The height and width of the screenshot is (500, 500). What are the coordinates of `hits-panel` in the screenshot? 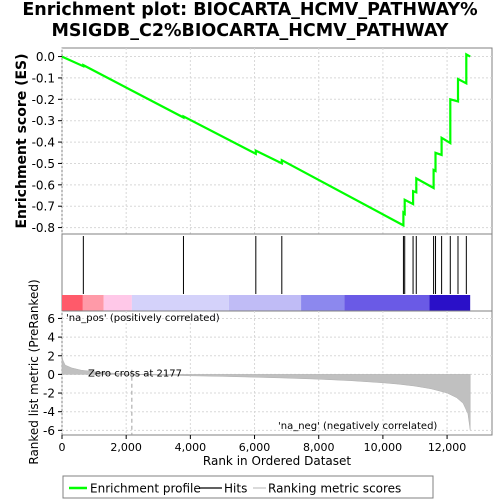 It's located at (277, 272).